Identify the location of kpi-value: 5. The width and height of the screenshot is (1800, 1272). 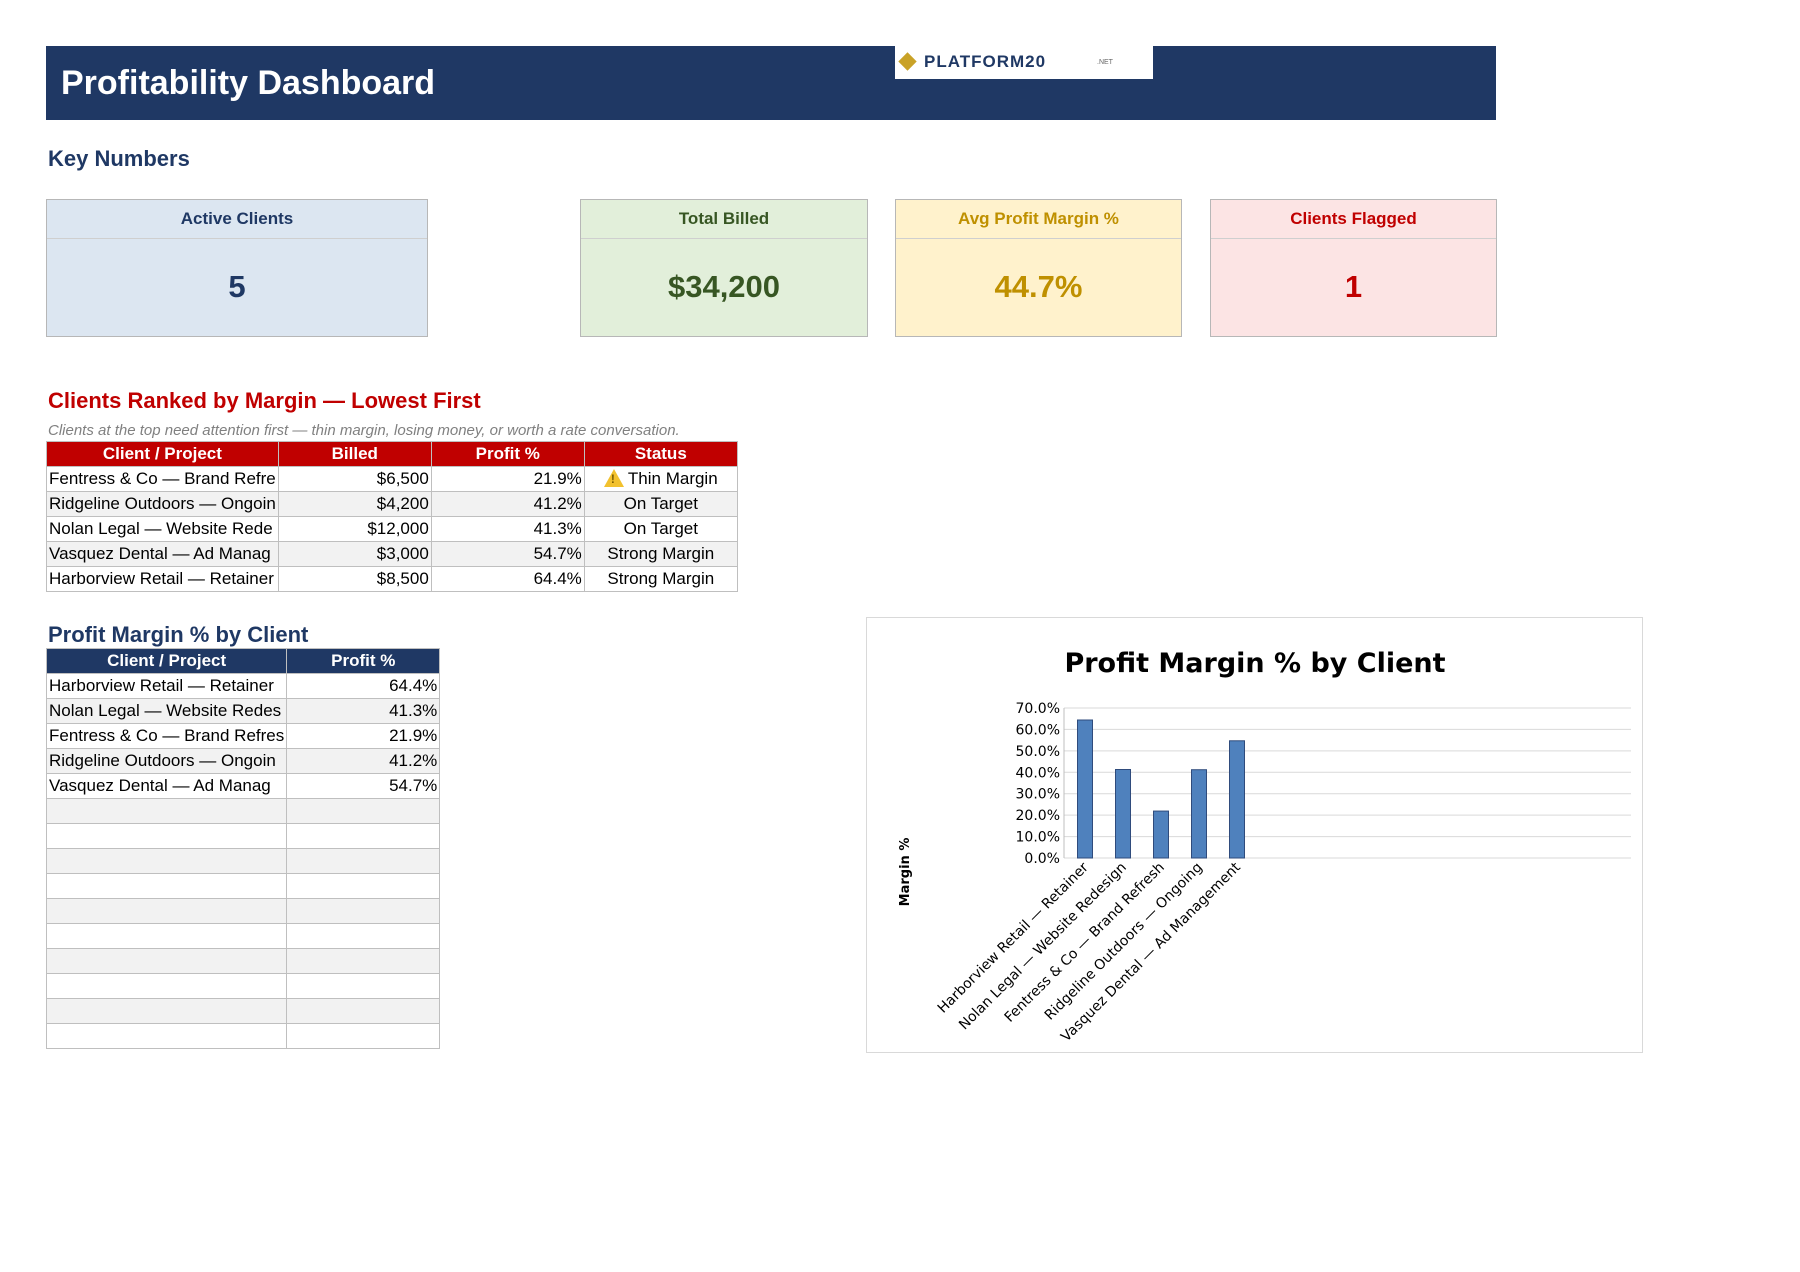
(237, 286).